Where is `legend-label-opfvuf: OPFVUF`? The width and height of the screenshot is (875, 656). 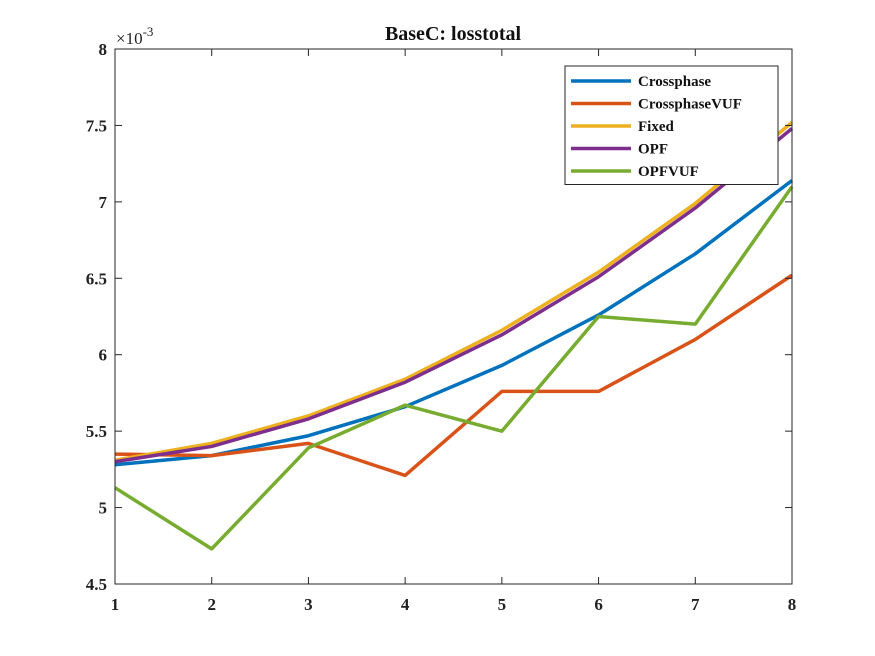 legend-label-opfvuf: OPFVUF is located at coordinates (668, 172).